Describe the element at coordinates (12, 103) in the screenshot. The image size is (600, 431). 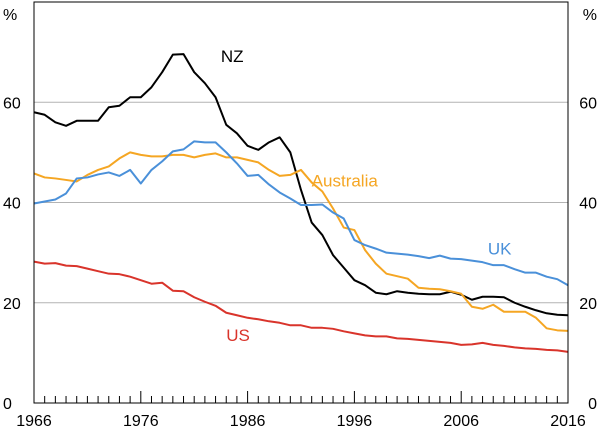
I see `y-tick-label-left-60: 60` at that location.